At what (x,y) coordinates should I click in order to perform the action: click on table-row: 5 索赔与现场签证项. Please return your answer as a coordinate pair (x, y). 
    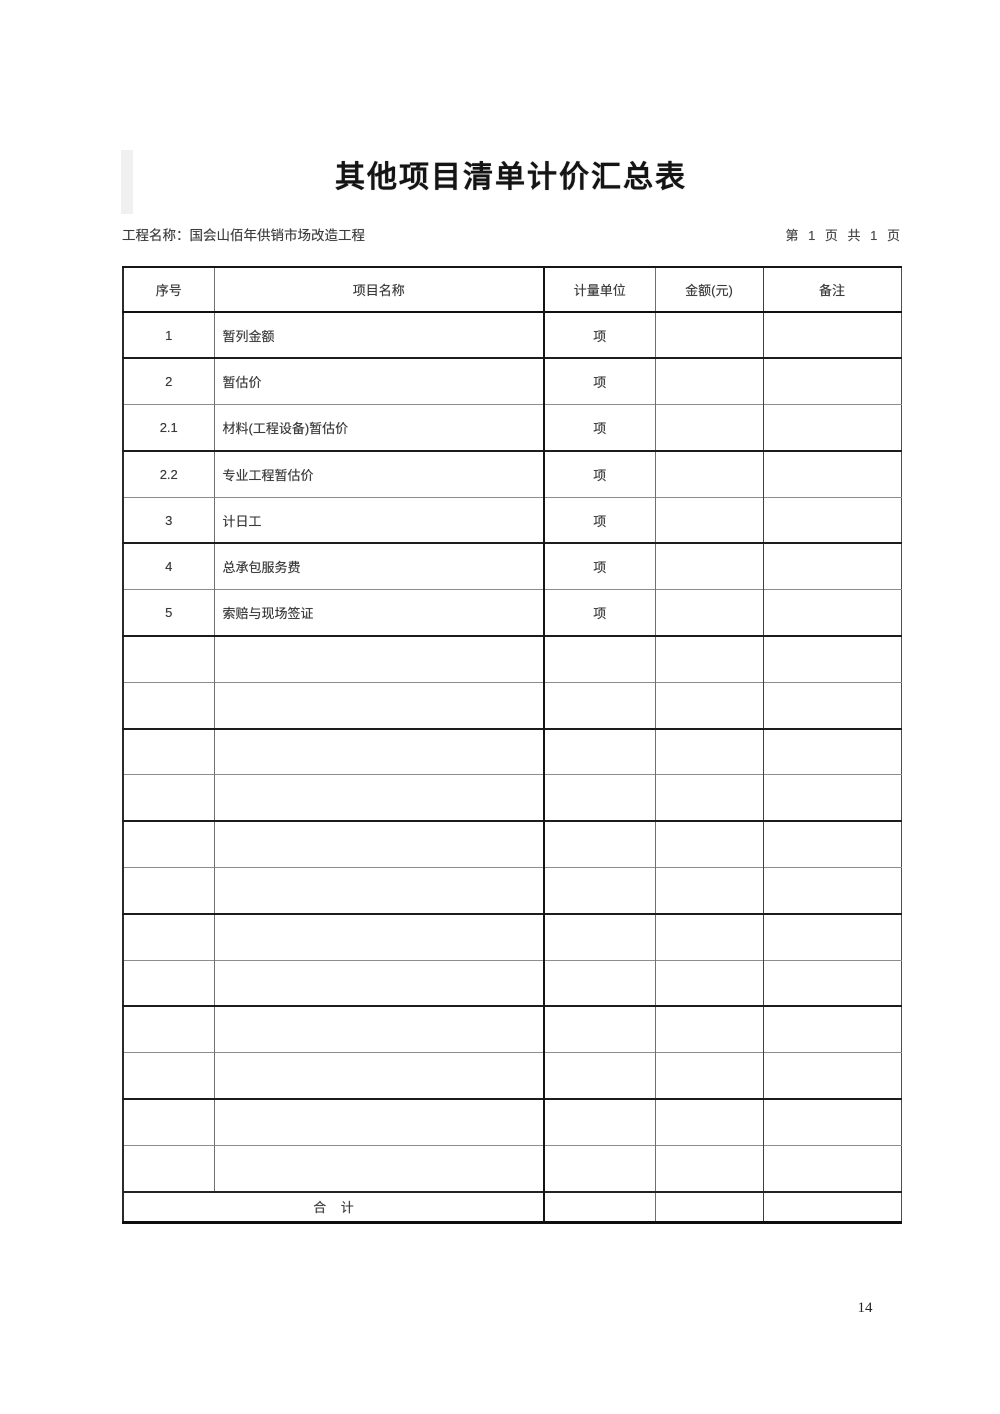
    Looking at the image, I should click on (512, 613).